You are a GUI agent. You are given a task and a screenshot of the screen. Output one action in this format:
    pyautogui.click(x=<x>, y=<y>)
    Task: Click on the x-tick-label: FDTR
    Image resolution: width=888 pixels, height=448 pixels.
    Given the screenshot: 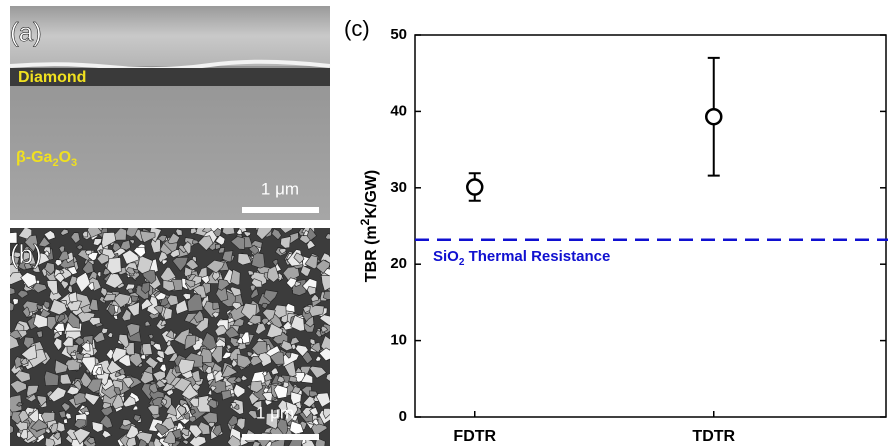 What is the action you would take?
    pyautogui.click(x=474, y=436)
    